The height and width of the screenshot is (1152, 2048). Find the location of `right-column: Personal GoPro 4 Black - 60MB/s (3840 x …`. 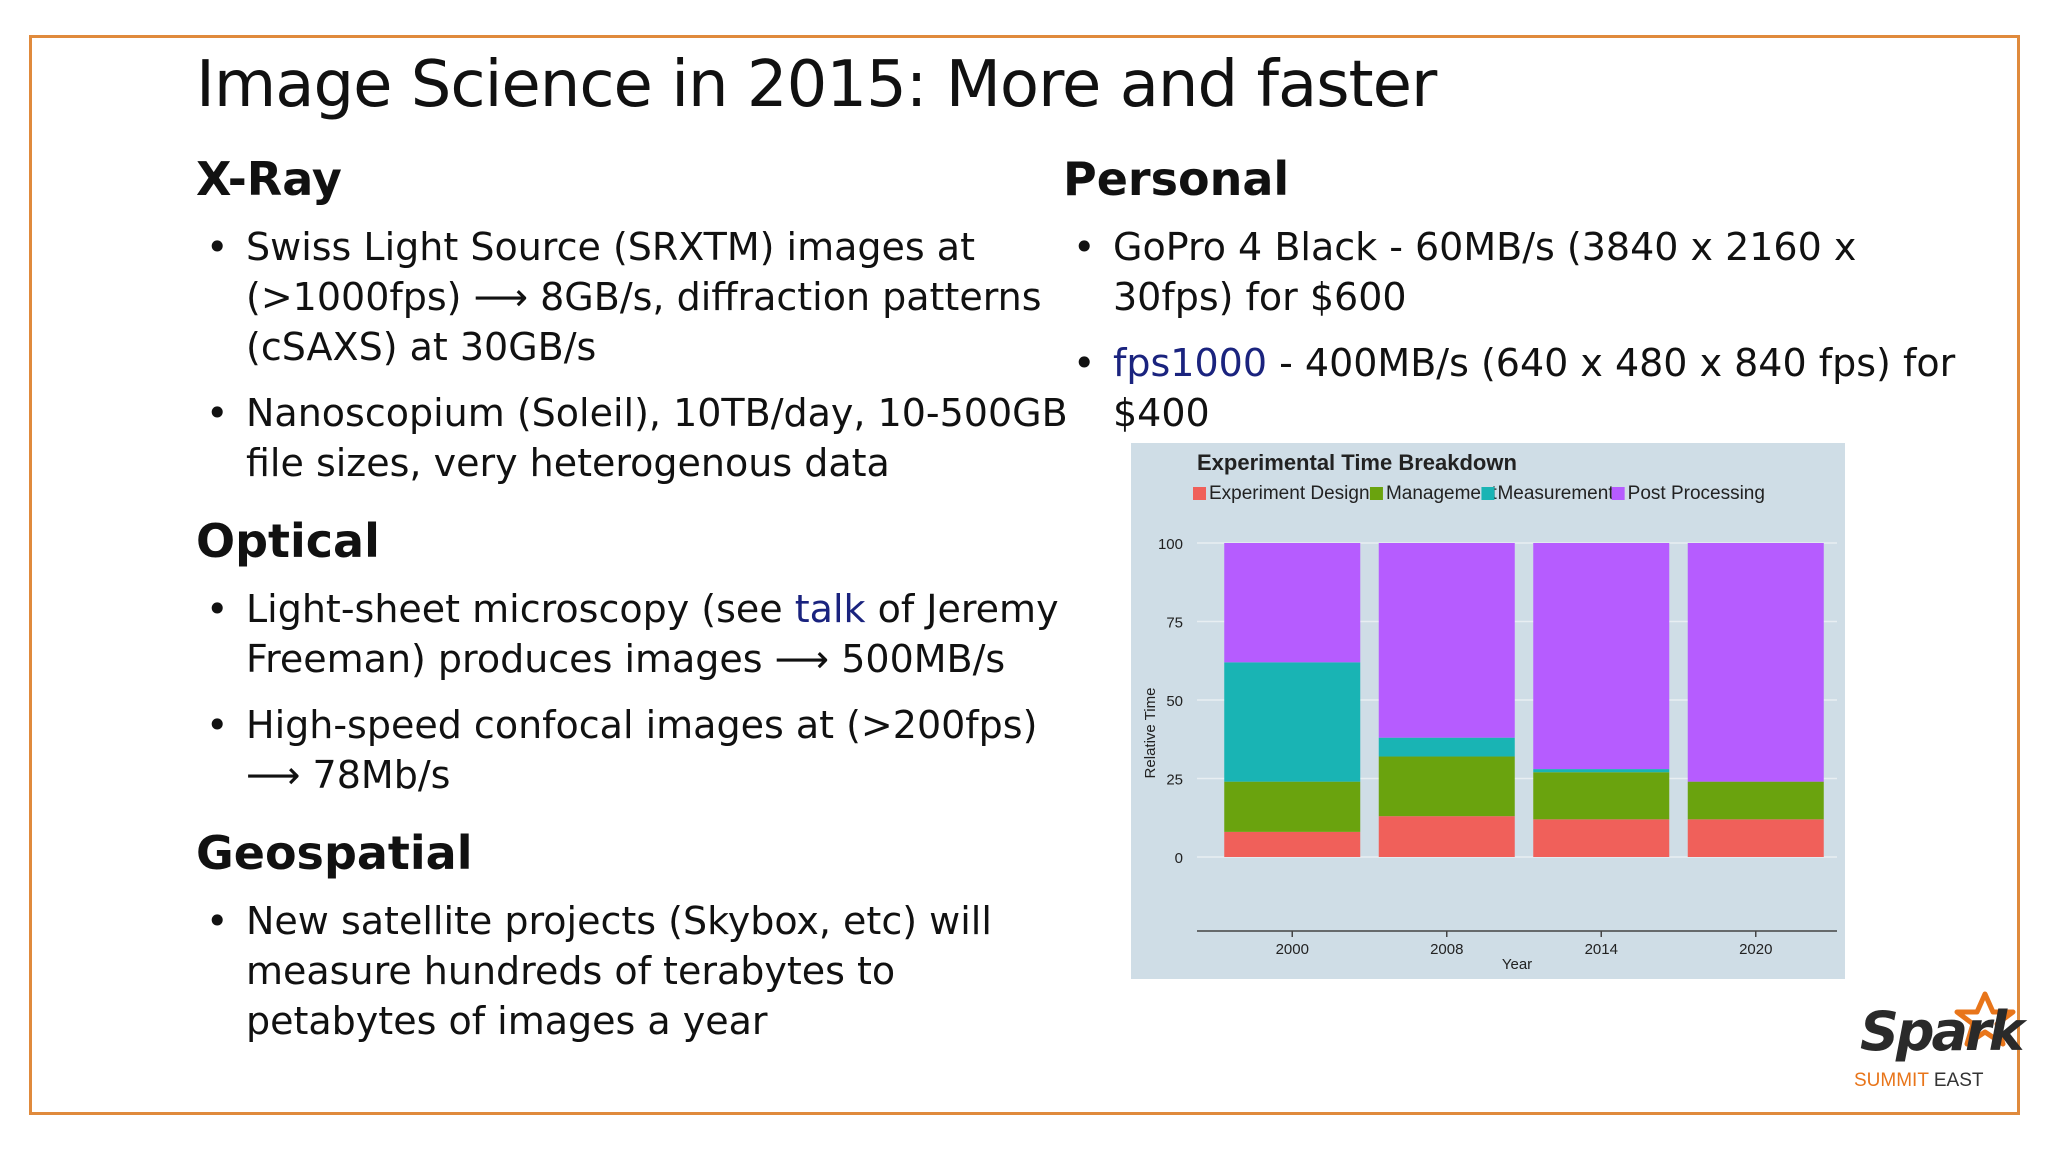

right-column: Personal GoPro 4 Black - 60MB/s (3840 x … is located at coordinates (1513, 308).